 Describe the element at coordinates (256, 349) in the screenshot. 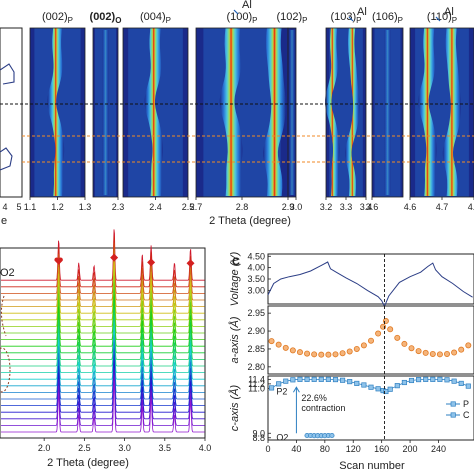

I see `y-tick-label: 2.85` at that location.